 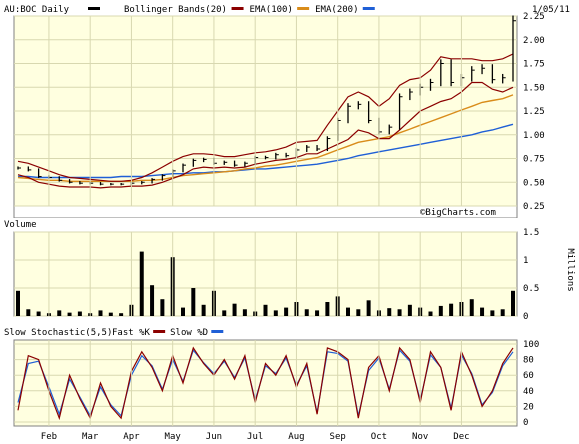 What do you see at coordinates (49, 437) in the screenshot?
I see `month-tick-label: Feb` at bounding box center [49, 437].